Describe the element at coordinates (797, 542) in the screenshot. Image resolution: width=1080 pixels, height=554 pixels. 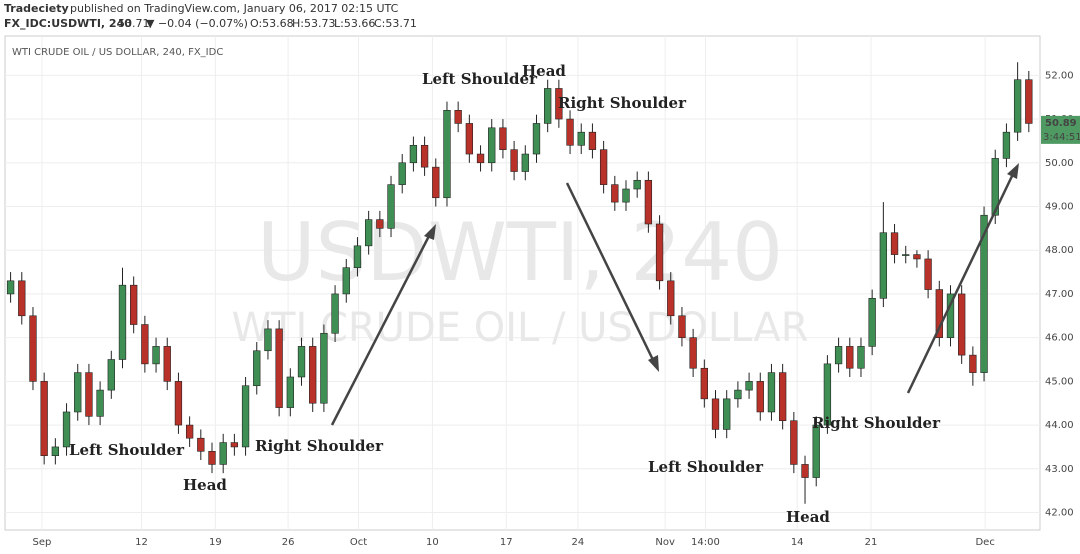
I see `x-tick-label: 14` at that location.